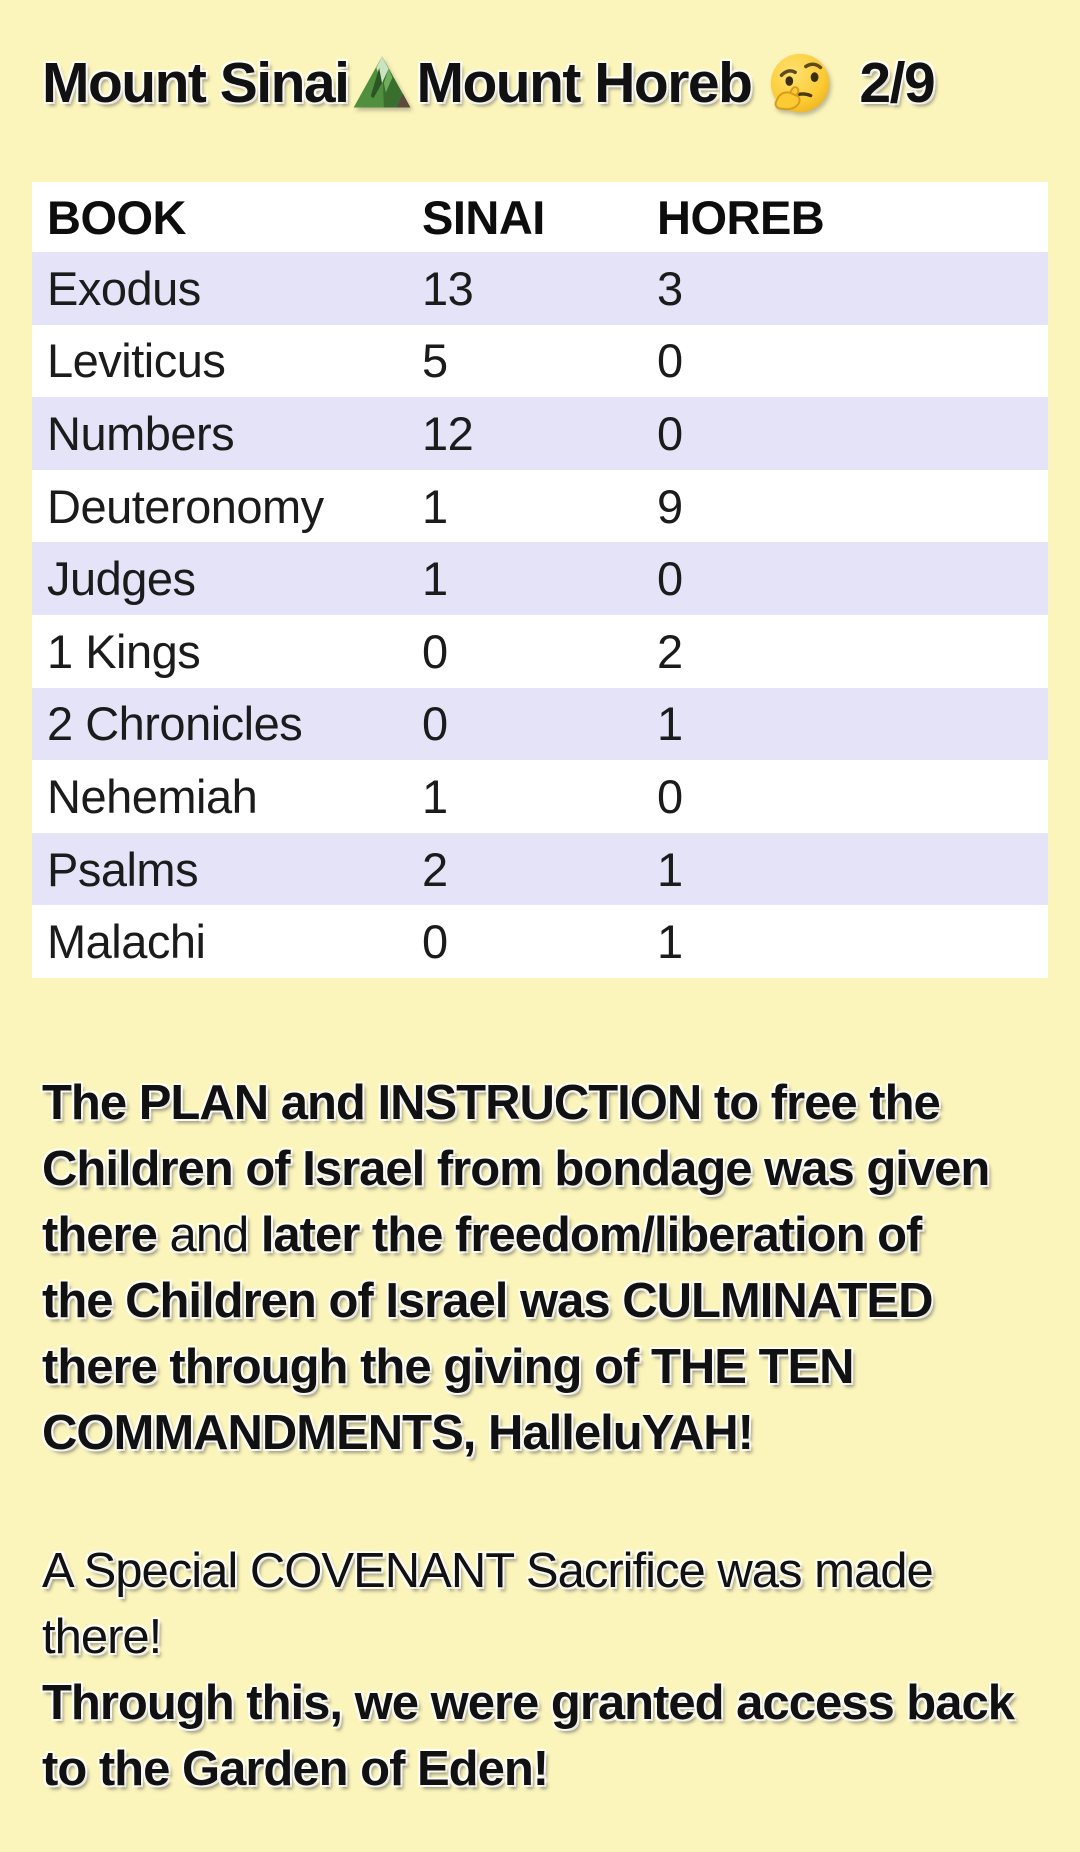 This screenshot has width=1080, height=1852. I want to click on table-row: Malachi 0 1, so click(540, 941).